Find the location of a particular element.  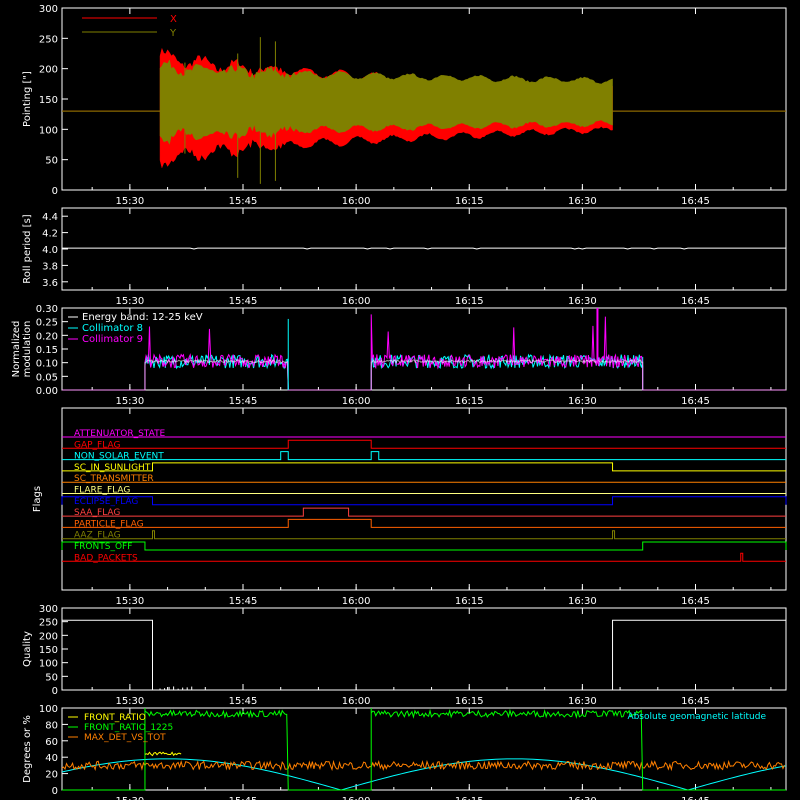

y-tick-label: 0.30 is located at coordinates (47, 309).